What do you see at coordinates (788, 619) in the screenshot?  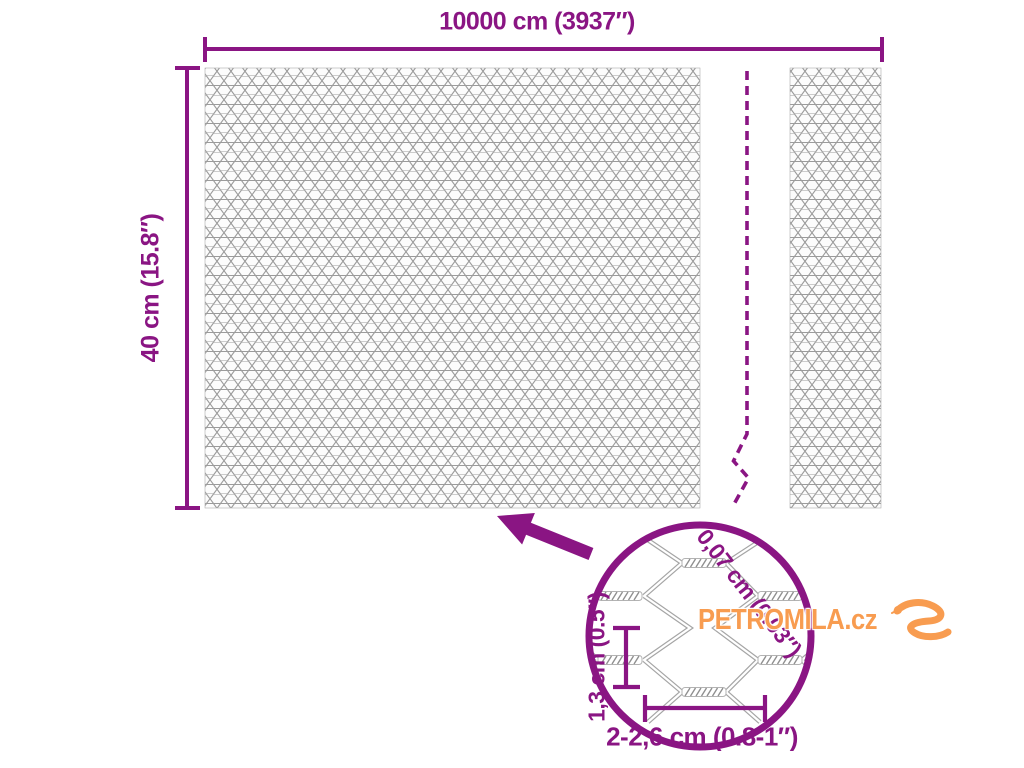 I see `petromila-logo-text: PETROMILA.cz` at bounding box center [788, 619].